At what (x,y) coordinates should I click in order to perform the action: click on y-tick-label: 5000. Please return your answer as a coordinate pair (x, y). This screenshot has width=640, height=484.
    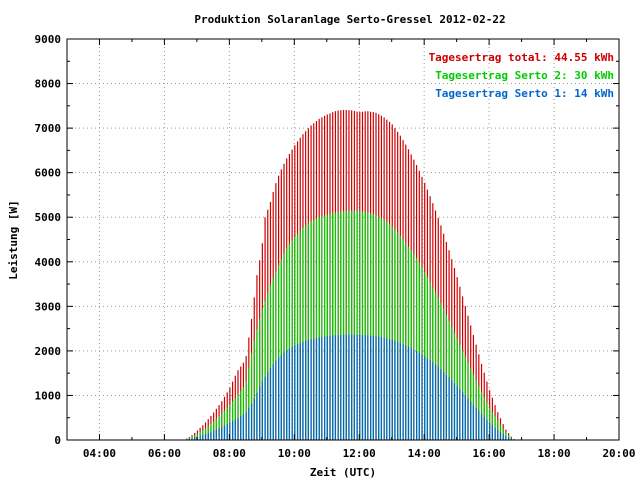
    Looking at the image, I should click on (48, 217).